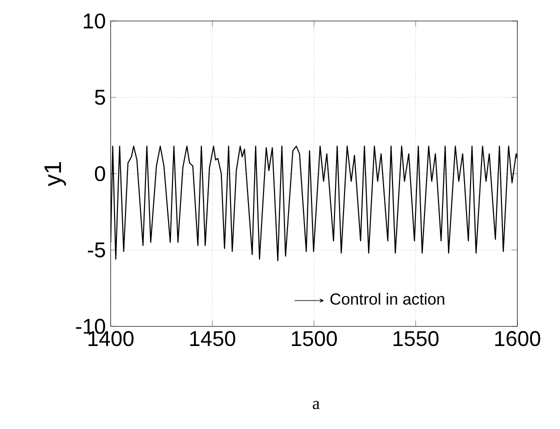  What do you see at coordinates (95, 21) in the screenshot?
I see `y-tick-label: 10` at bounding box center [95, 21].